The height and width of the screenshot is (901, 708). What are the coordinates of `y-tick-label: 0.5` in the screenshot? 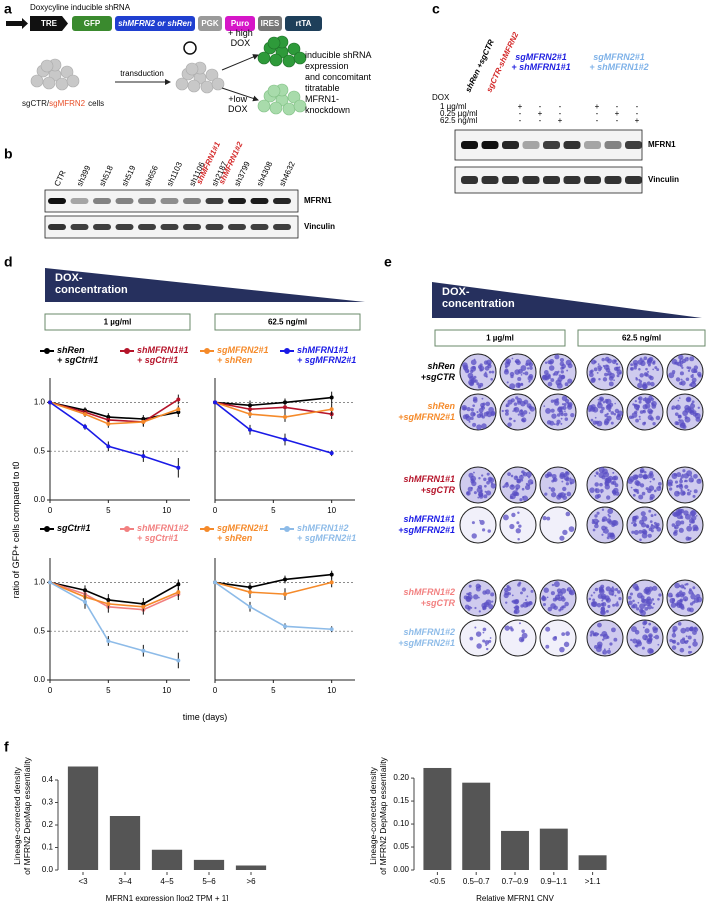 It's located at (40, 450).